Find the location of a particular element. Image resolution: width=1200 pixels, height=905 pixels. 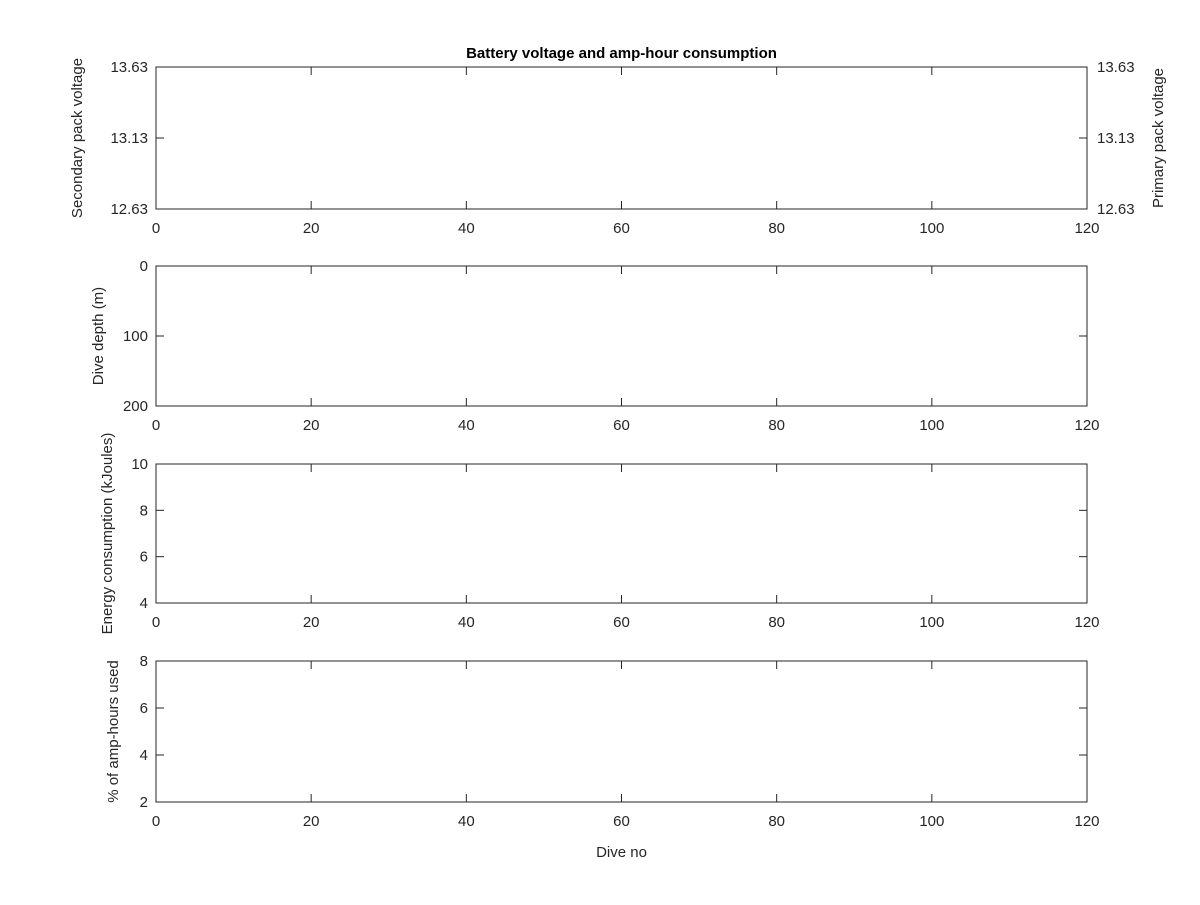

y-right-tick-label: 12.63 is located at coordinates (1116, 209).